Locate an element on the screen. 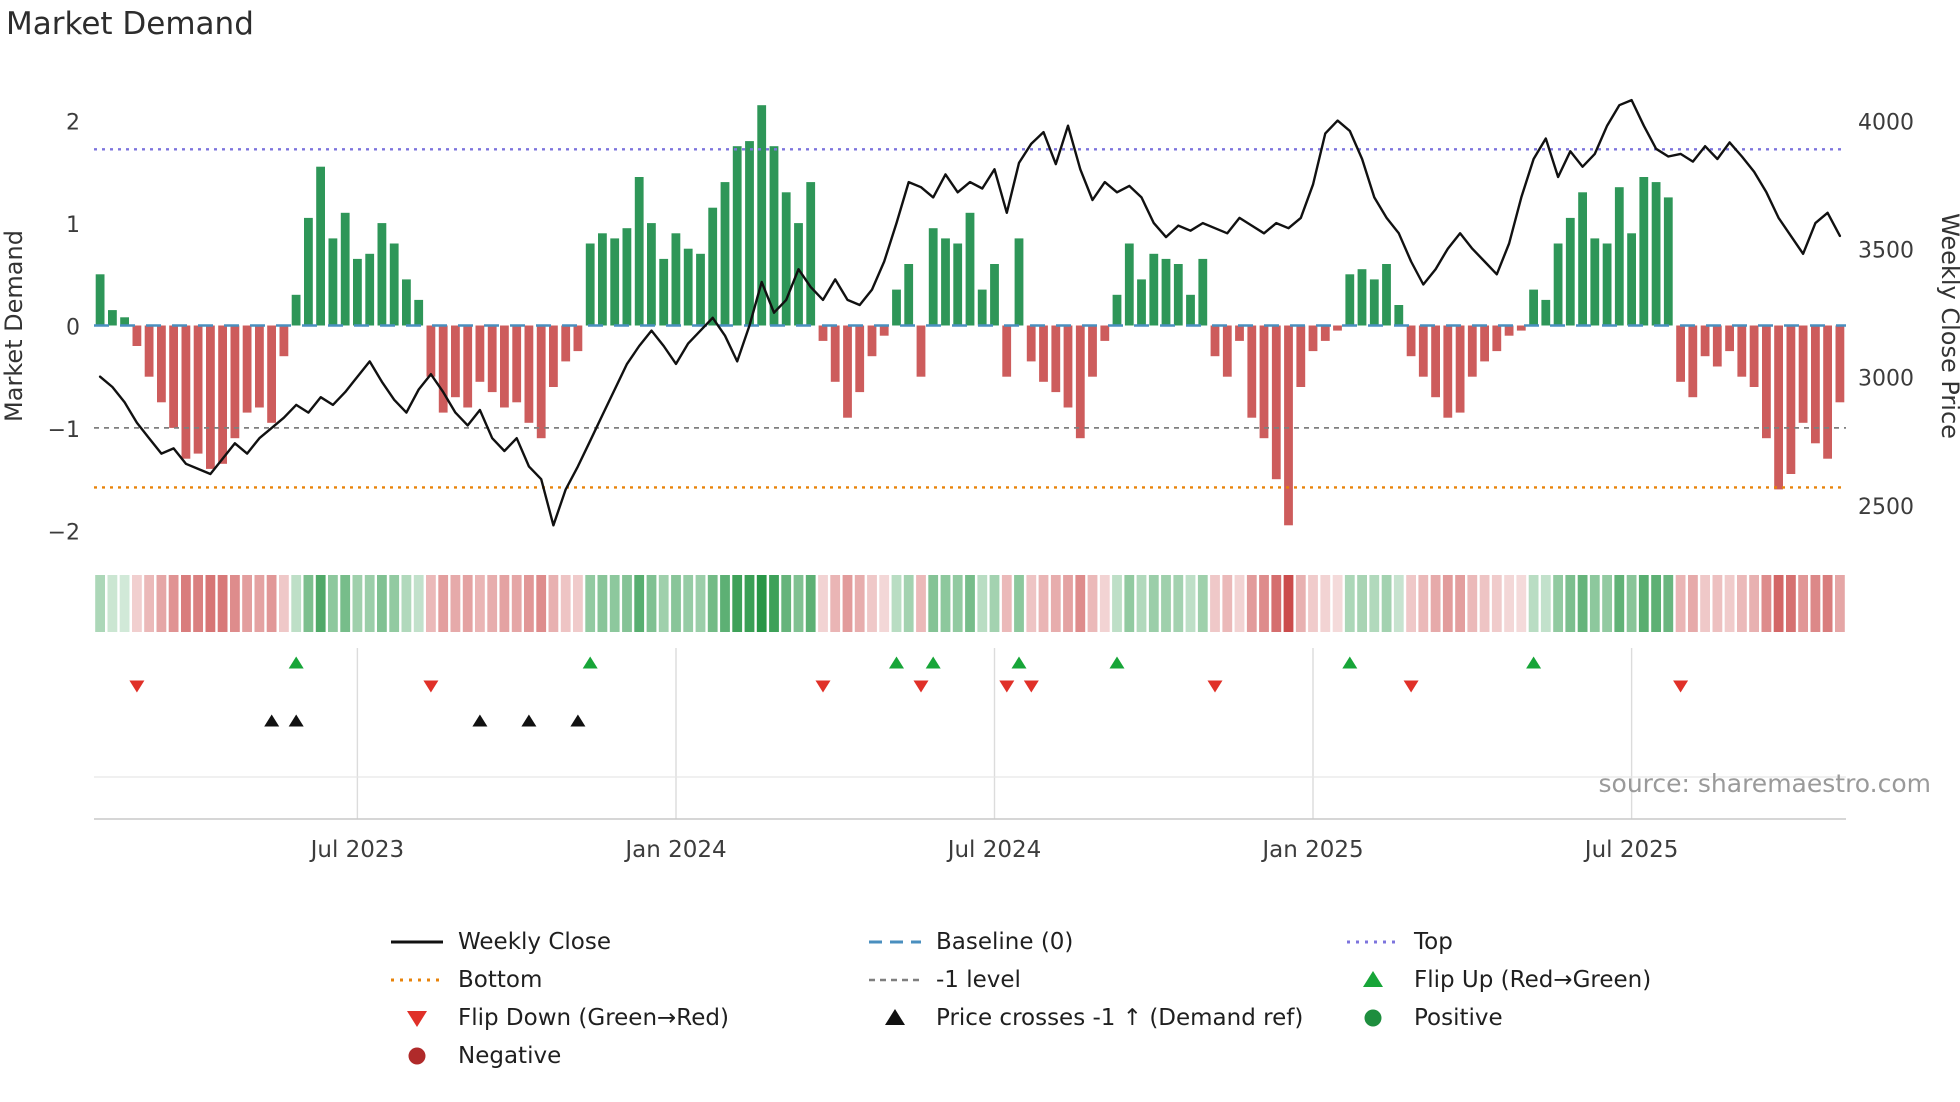 The width and height of the screenshot is (1960, 1102). legend-label: Negative is located at coordinates (510, 1056).